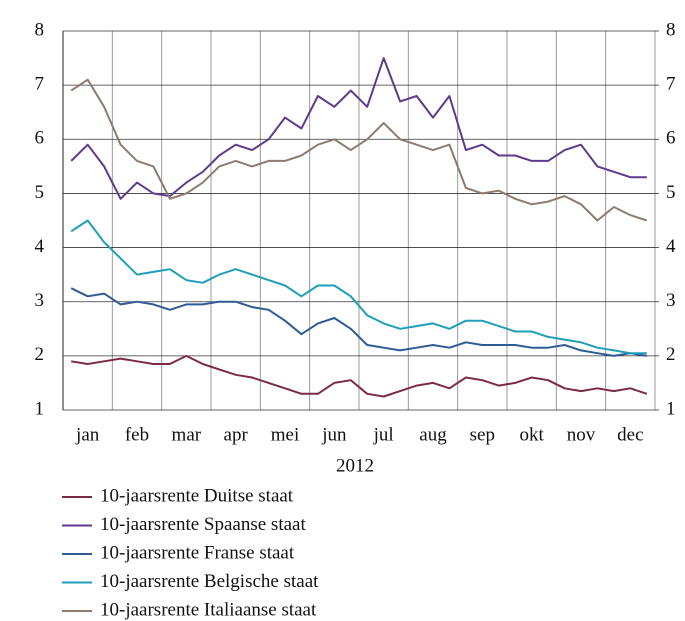 The width and height of the screenshot is (685, 621). I want to click on x-tick-label: nov, so click(581, 434).